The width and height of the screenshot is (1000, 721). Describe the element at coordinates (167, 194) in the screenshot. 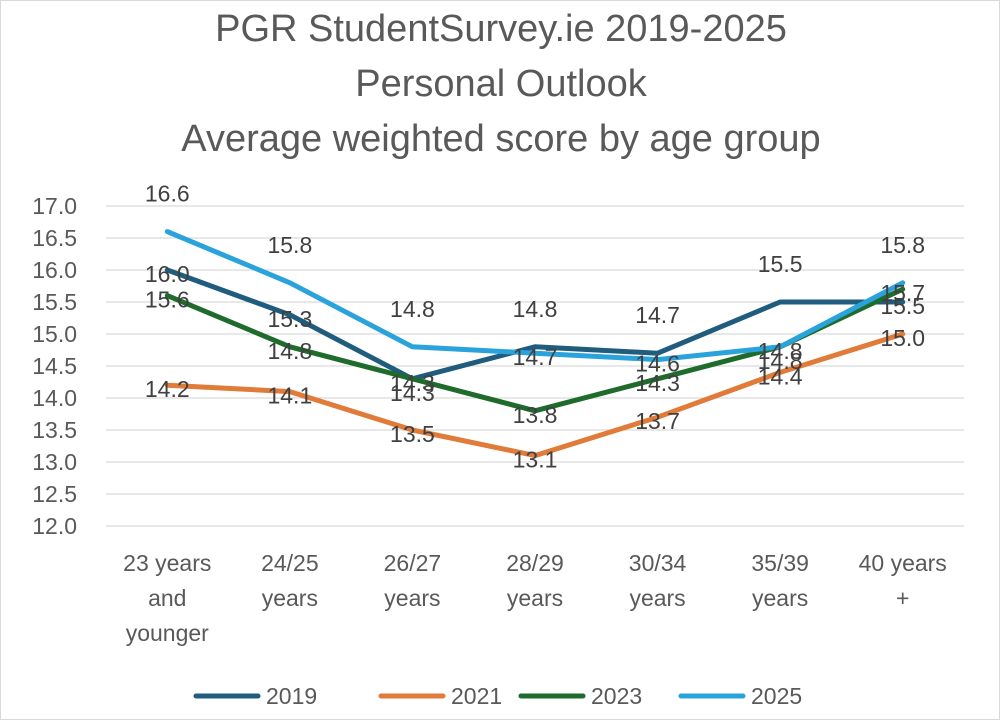

I see `data-label: 16.6` at that location.